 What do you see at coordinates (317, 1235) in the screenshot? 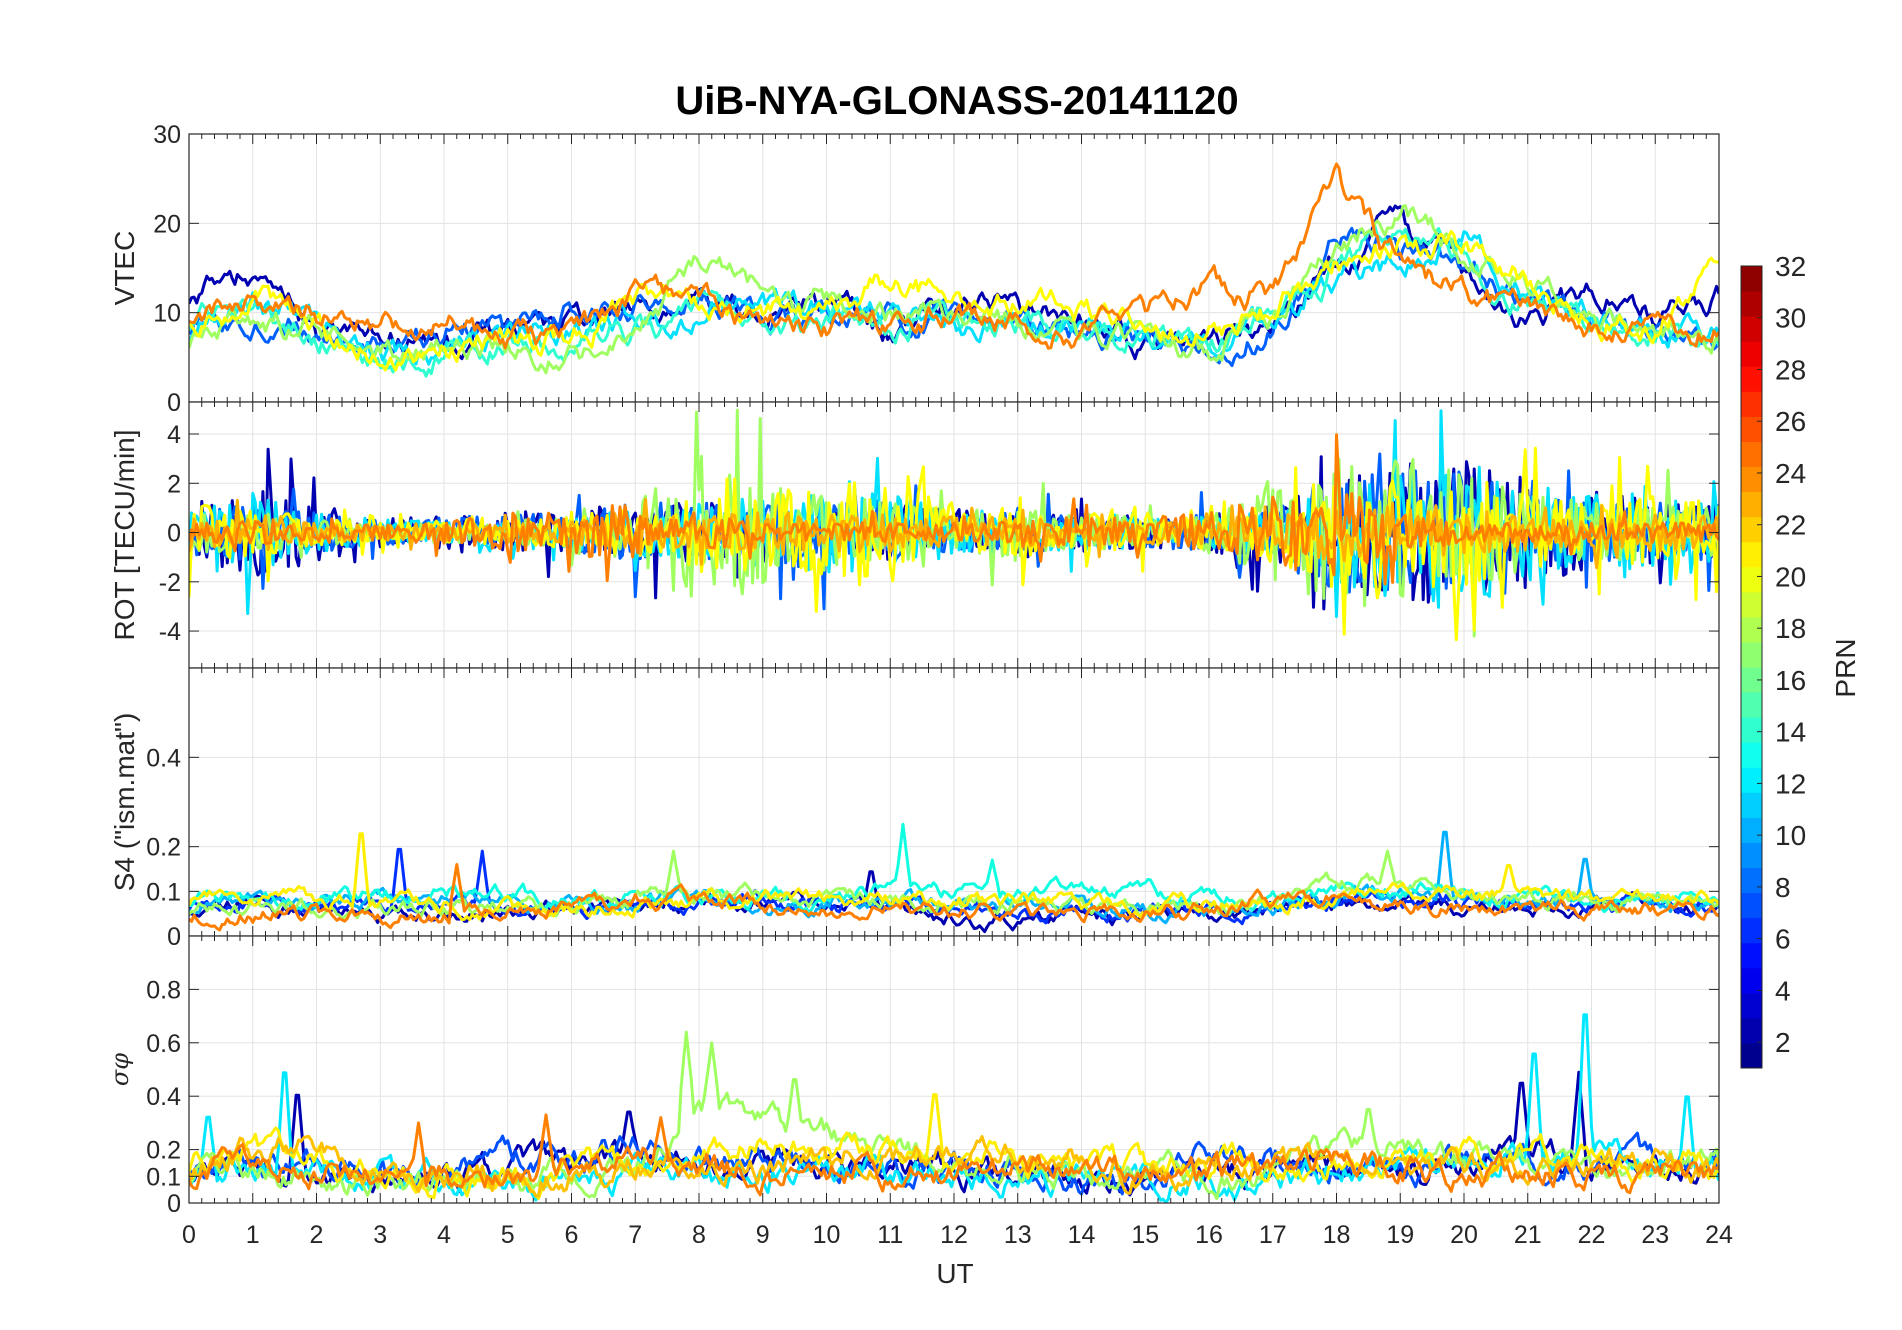
I see `x-tick-label: 2` at bounding box center [317, 1235].